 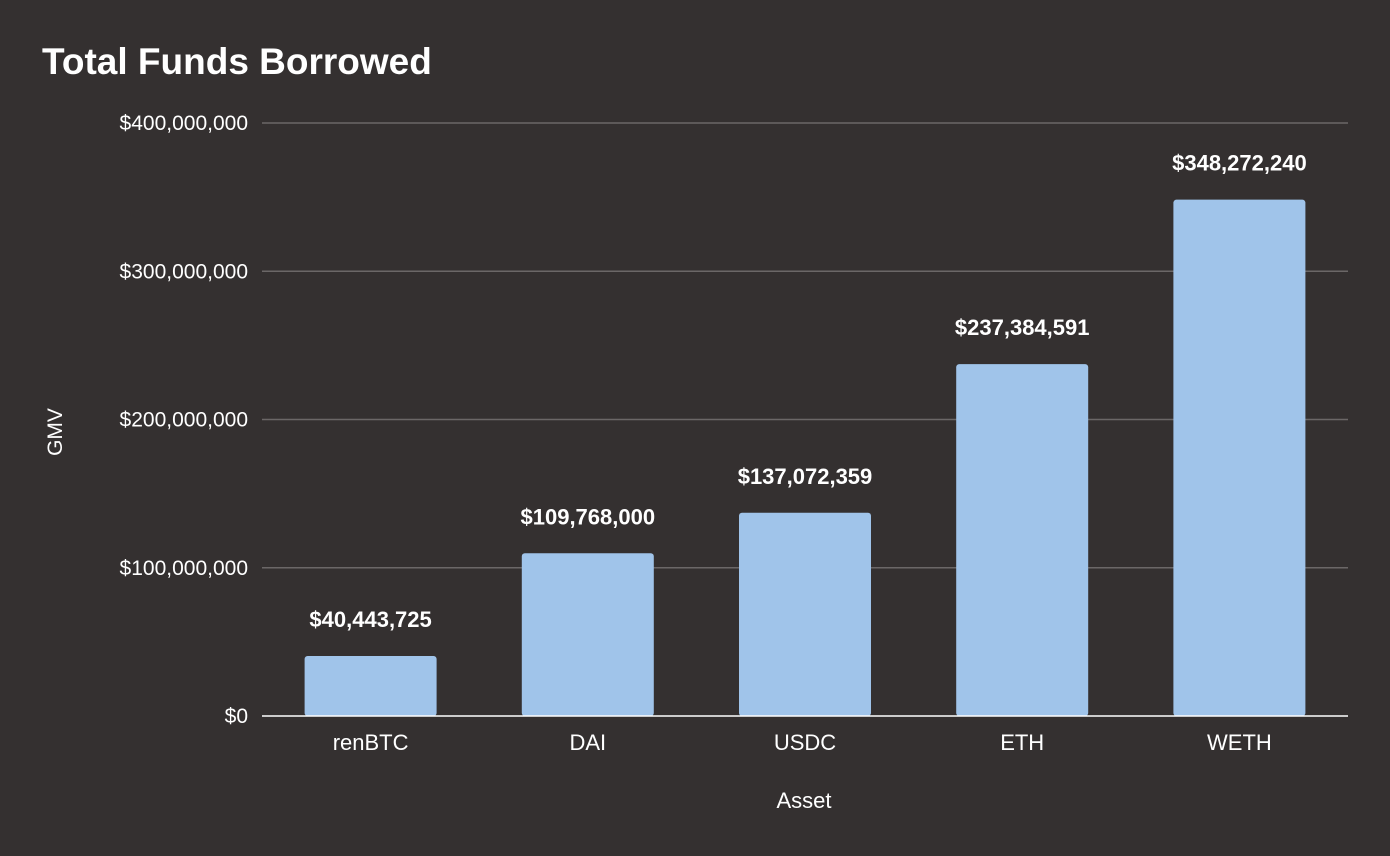 I want to click on bar-eth, so click(x=1022, y=540).